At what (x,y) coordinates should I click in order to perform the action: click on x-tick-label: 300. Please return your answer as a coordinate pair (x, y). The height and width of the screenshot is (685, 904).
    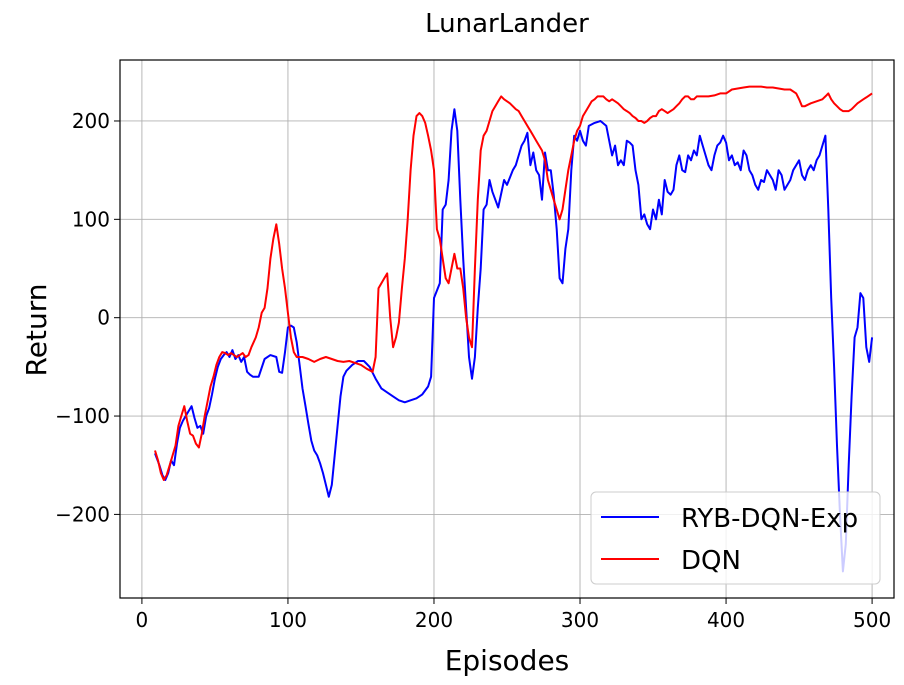
    Looking at the image, I should click on (580, 620).